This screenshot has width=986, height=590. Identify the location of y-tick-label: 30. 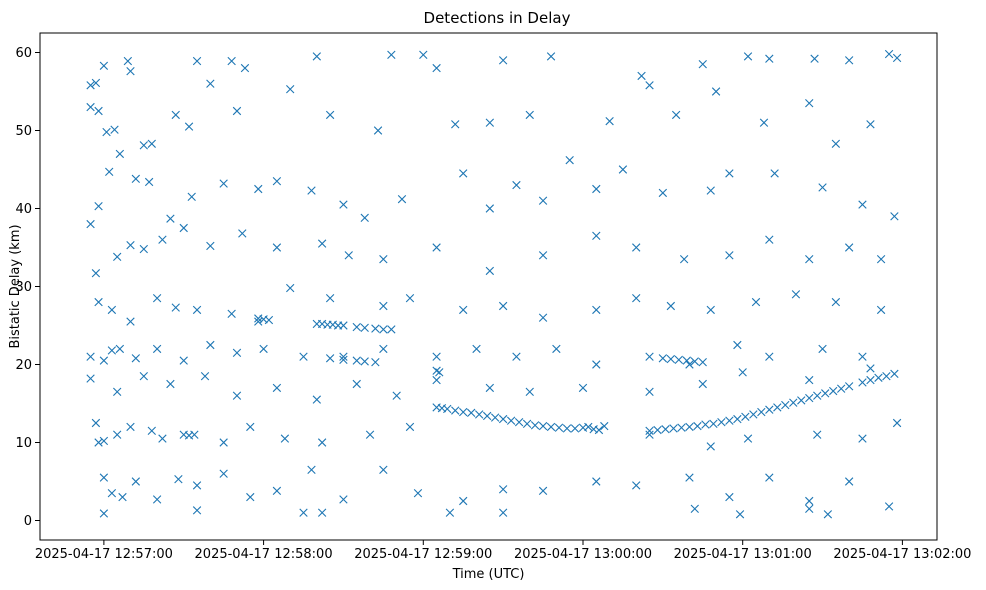
(23, 287).